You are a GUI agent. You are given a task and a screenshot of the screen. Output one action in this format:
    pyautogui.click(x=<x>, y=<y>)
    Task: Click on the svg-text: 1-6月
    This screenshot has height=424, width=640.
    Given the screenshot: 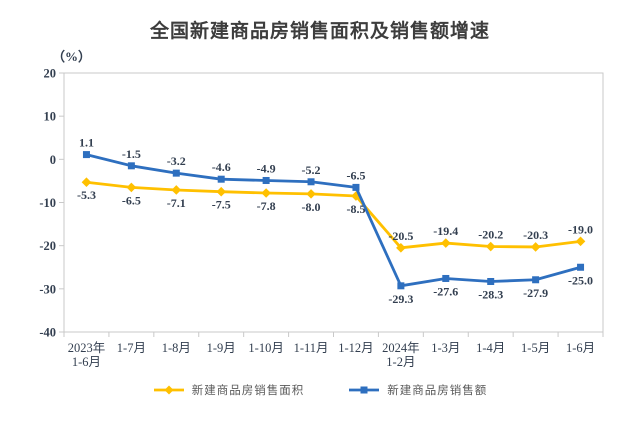 What is the action you would take?
    pyautogui.click(x=580, y=348)
    